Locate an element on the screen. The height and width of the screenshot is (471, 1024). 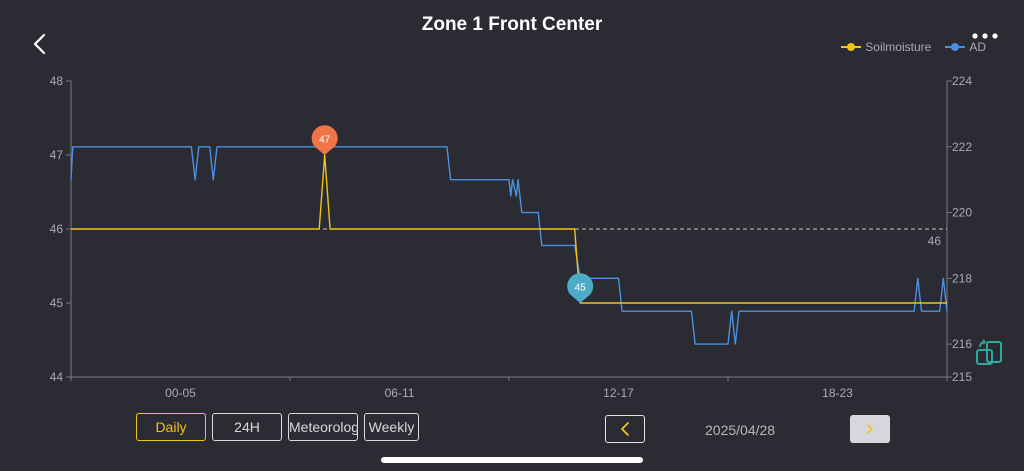
rotate-screen-icon is located at coordinates (989, 352).